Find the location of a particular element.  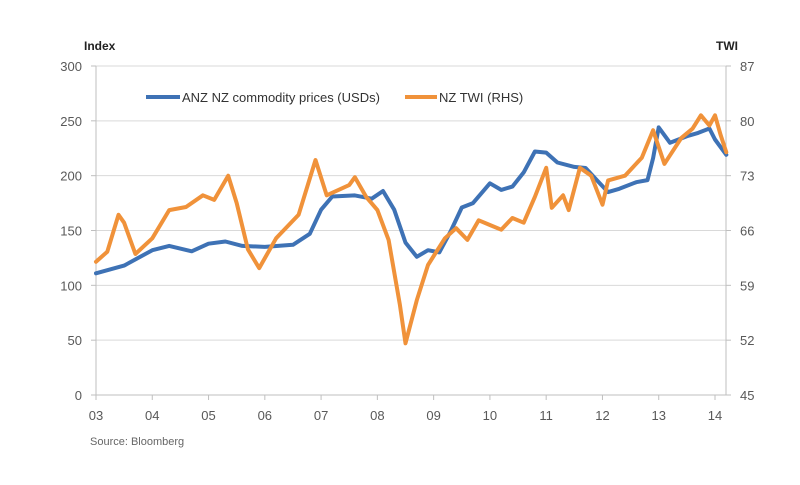

legend-label-commodity: ANZ NZ commodity prices (USDs) is located at coordinates (281, 97).